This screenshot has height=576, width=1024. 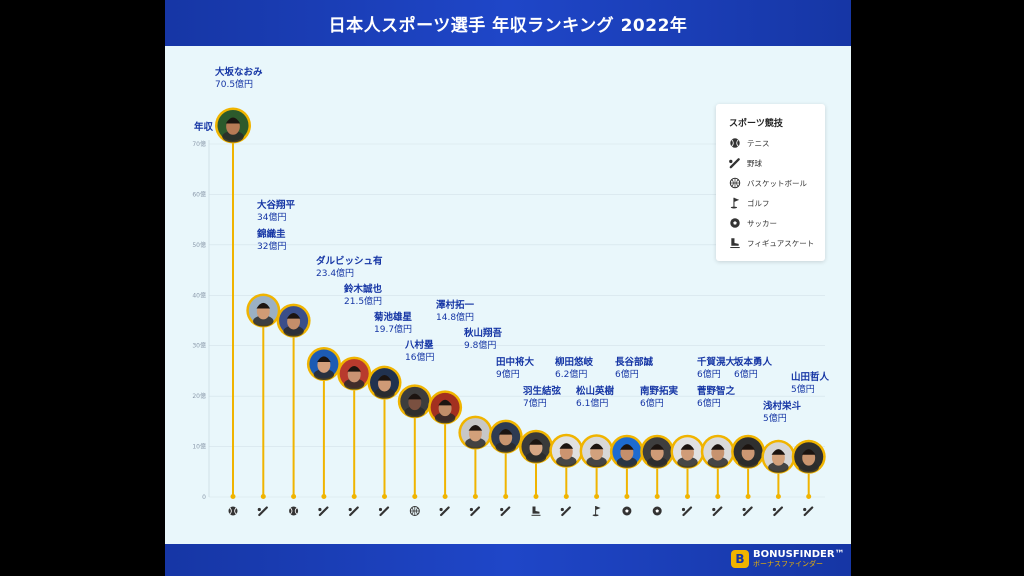 What do you see at coordinates (335, 273) in the screenshot?
I see `salary-value-label: 23.4億円` at bounding box center [335, 273].